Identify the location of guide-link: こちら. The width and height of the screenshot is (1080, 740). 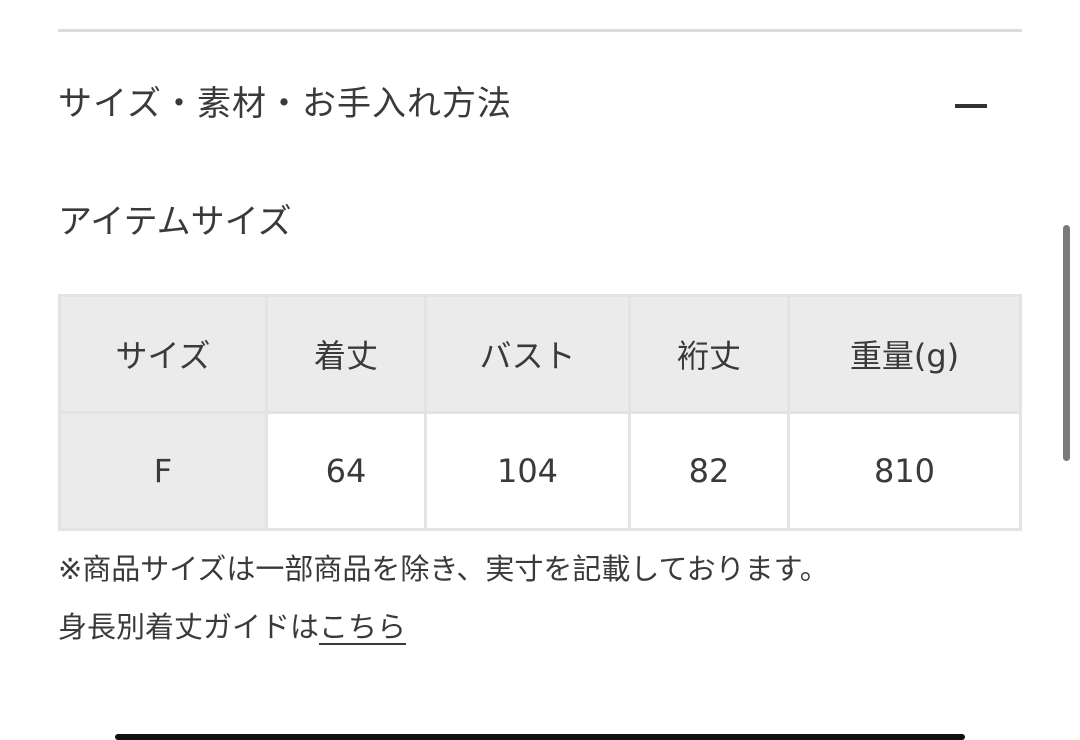
(363, 627).